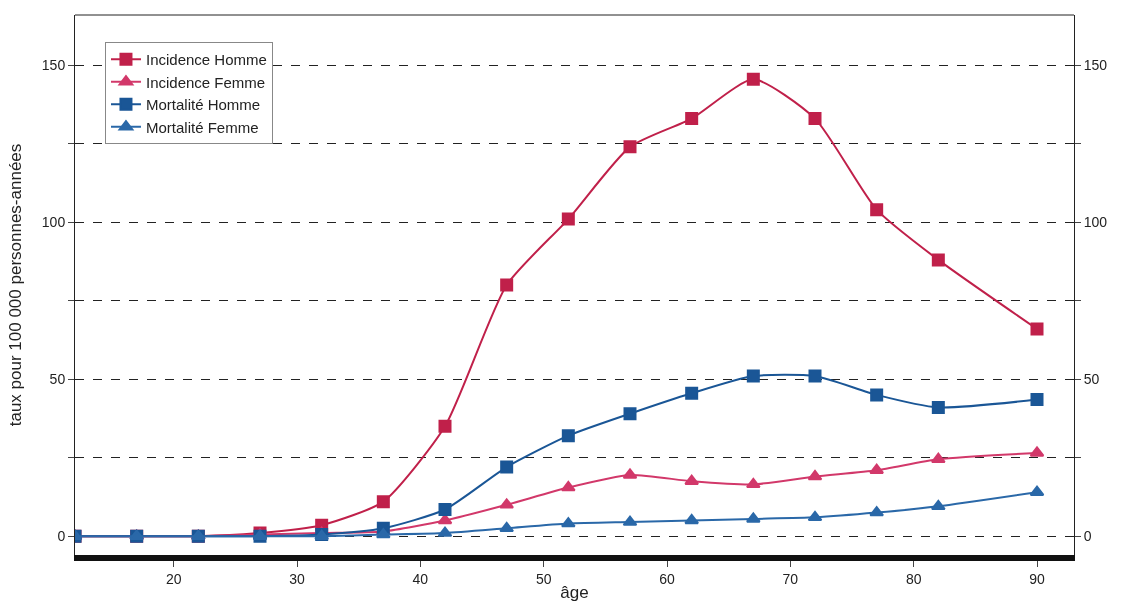 The image size is (1129, 613). I want to click on legend-label: Mortalité Homme, so click(203, 105).